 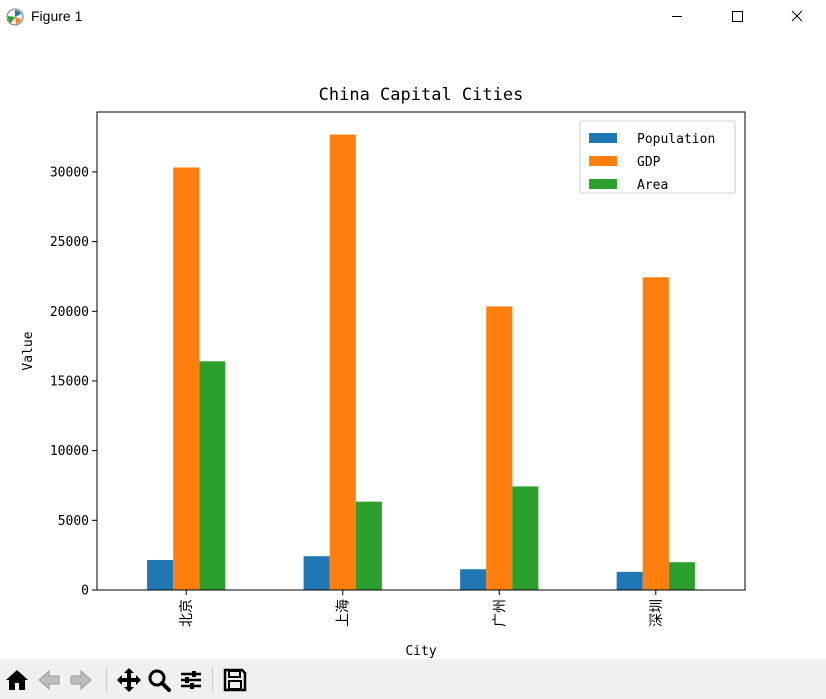 I want to click on close-icon, so click(x=797, y=16).